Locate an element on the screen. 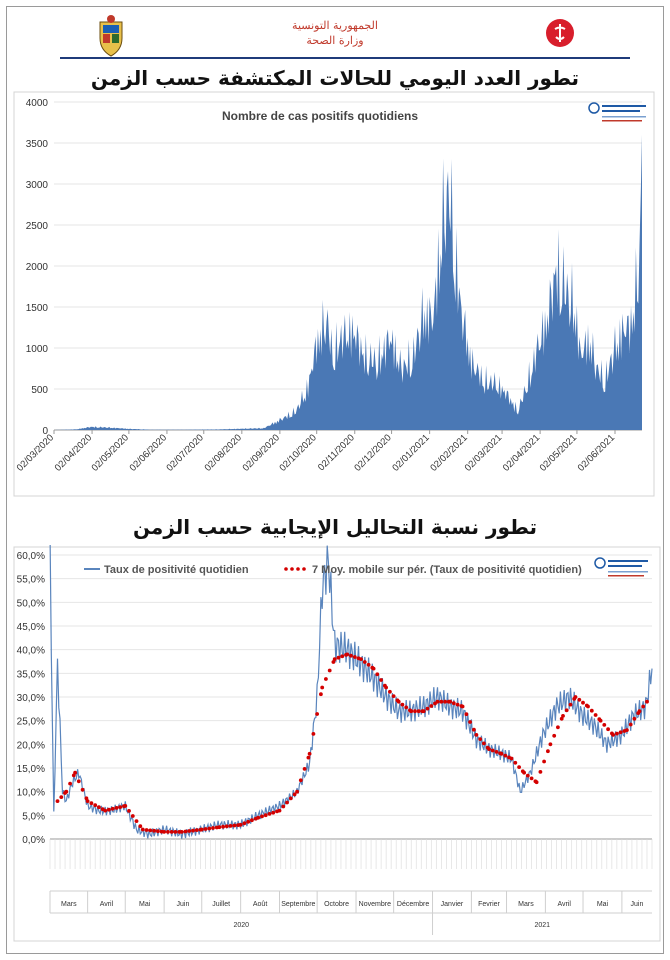 The height and width of the screenshot is (960, 670). x-tick-label: 02/01/2021 is located at coordinates (410, 452).